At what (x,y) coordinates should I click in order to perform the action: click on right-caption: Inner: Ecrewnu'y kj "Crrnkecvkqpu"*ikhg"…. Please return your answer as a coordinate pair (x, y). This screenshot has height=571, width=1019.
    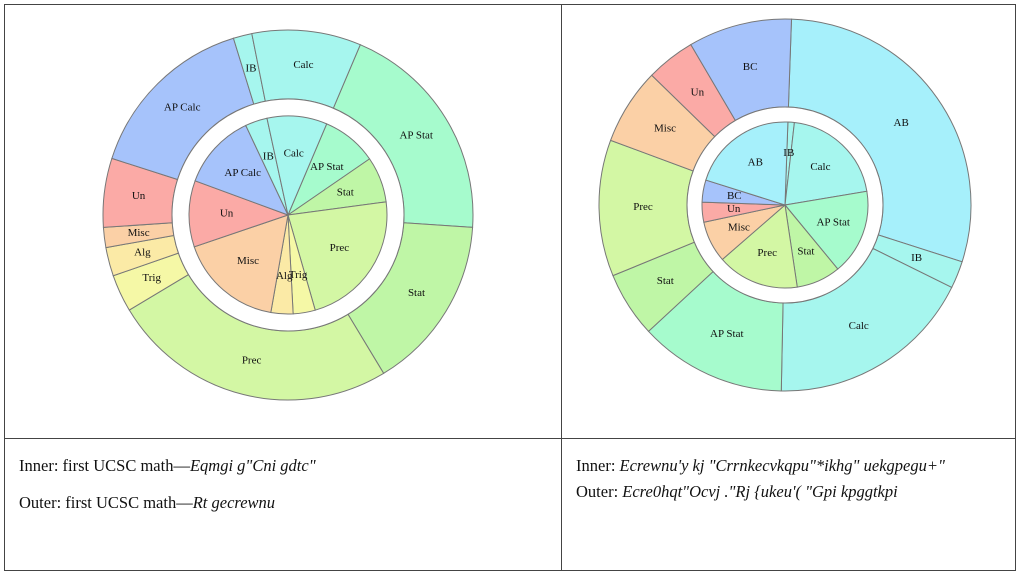
    Looking at the image, I should click on (788, 471).